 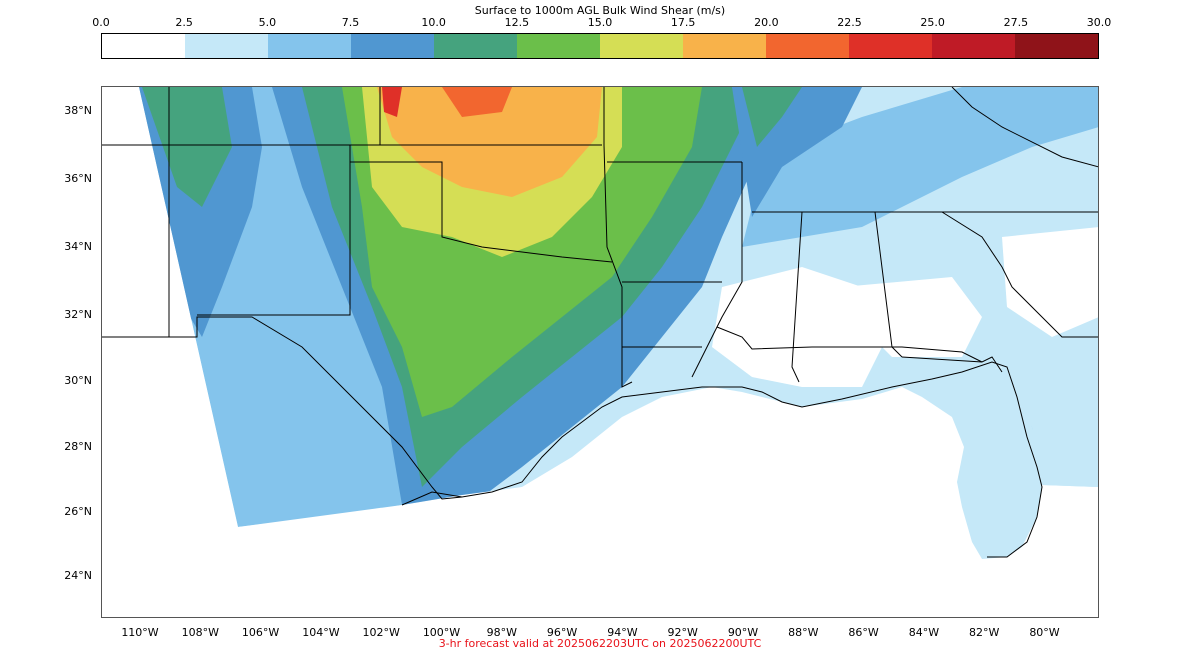 What do you see at coordinates (321, 632) in the screenshot?
I see `longitude-label: 104°W` at bounding box center [321, 632].